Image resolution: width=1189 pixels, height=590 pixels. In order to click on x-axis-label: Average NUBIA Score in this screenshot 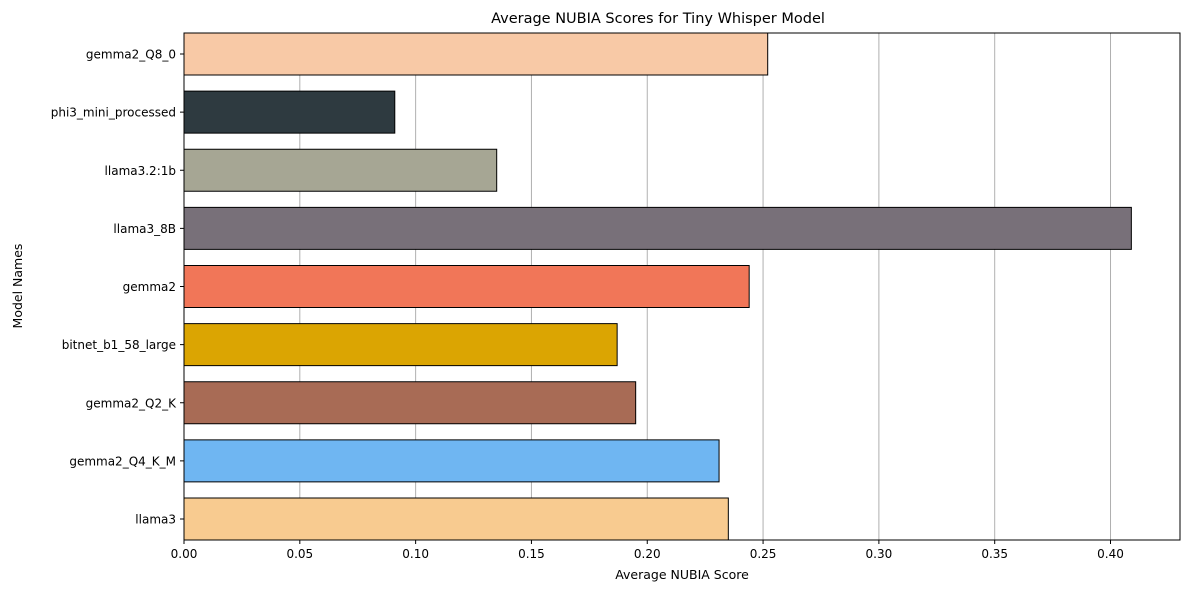, I will do `click(682, 574)`.